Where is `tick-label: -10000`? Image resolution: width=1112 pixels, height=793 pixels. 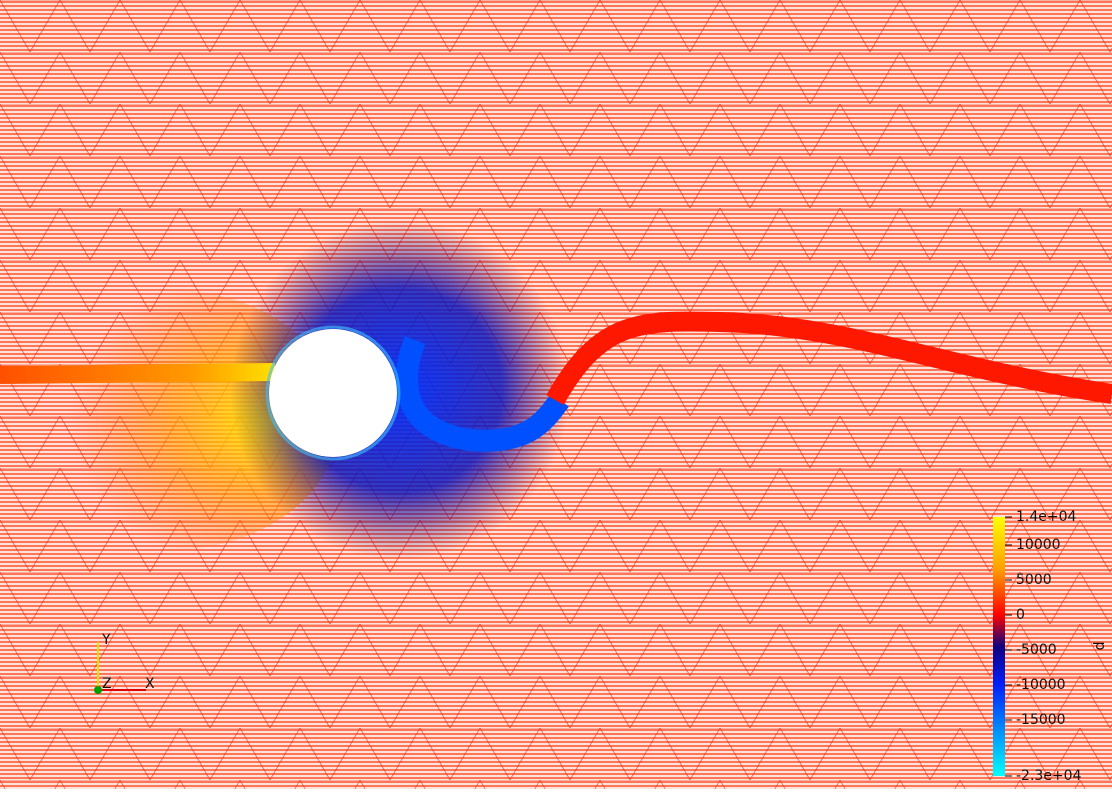
tick-label: -10000 is located at coordinates (1041, 685).